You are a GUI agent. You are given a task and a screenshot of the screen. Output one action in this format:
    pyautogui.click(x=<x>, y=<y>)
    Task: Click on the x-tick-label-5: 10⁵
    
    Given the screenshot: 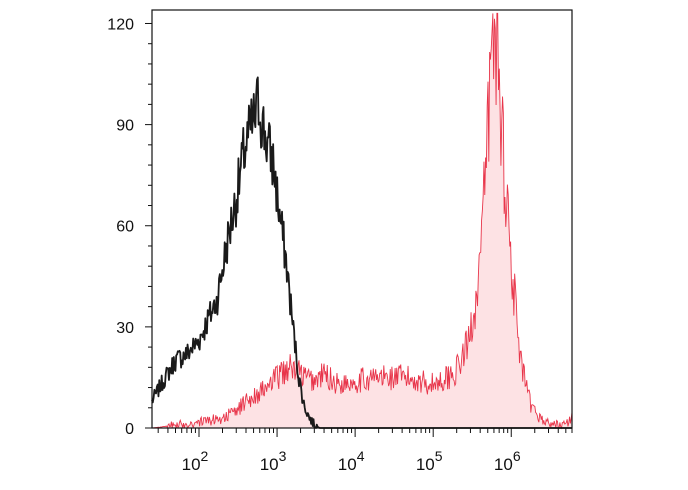 What is the action you would take?
    pyautogui.click(x=429, y=461)
    